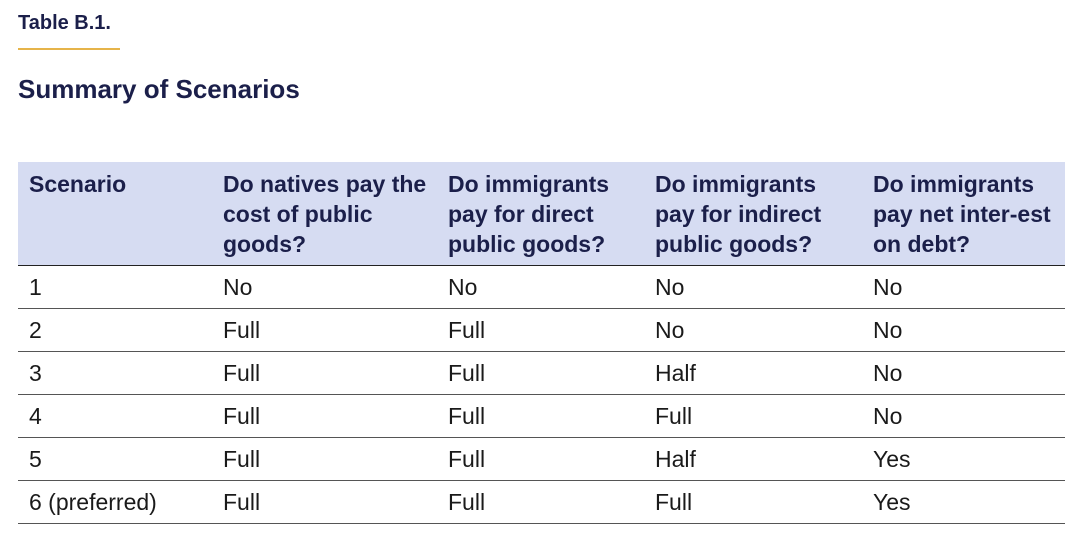 The height and width of the screenshot is (538, 1084). I want to click on column-header-natives-pay-cost: Do natives pay the cost of public goods?, so click(324, 214).